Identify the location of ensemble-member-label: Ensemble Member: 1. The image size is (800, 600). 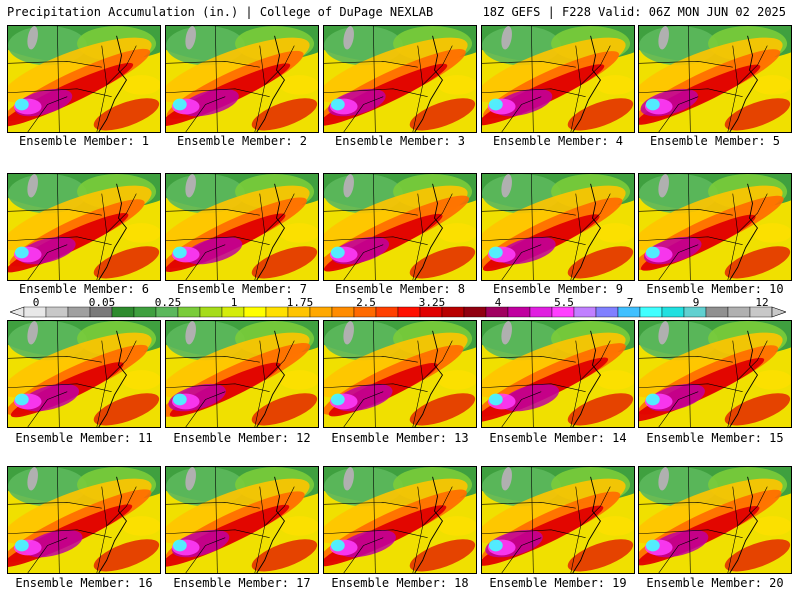
(84, 141).